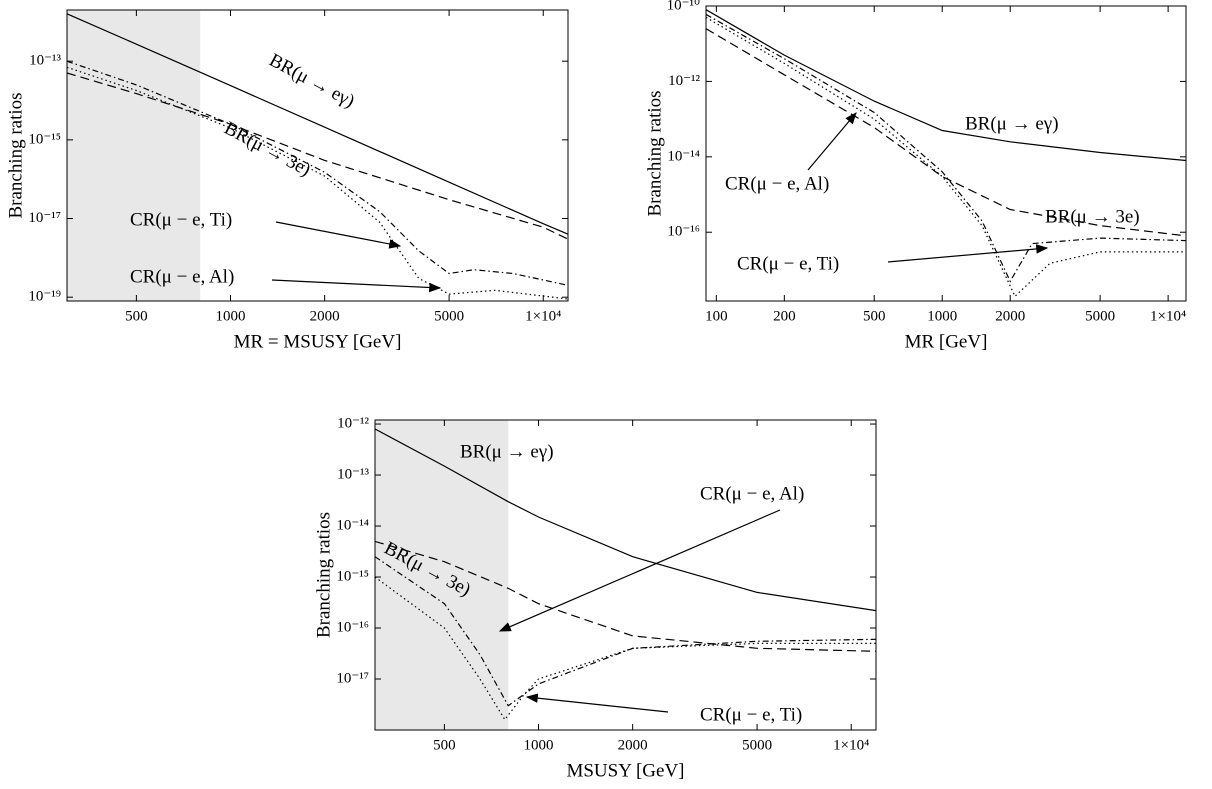 This screenshot has width=1212, height=789. I want to click on x-tick-label: 100, so click(716, 316).